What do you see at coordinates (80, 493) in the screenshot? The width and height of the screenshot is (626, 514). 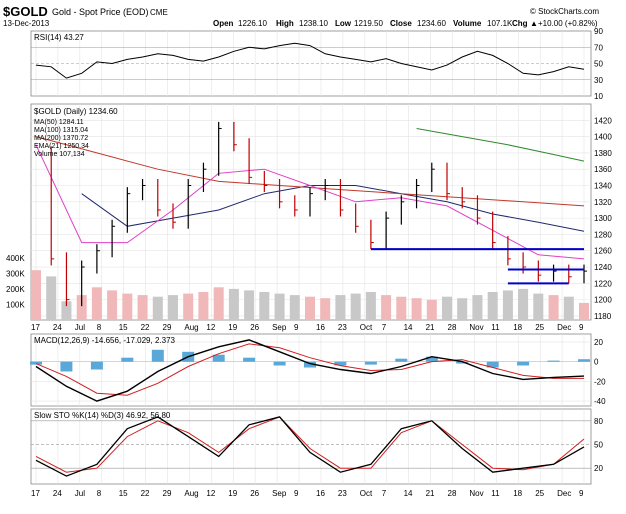 I see `x-tick-bottom: Jul` at bounding box center [80, 493].